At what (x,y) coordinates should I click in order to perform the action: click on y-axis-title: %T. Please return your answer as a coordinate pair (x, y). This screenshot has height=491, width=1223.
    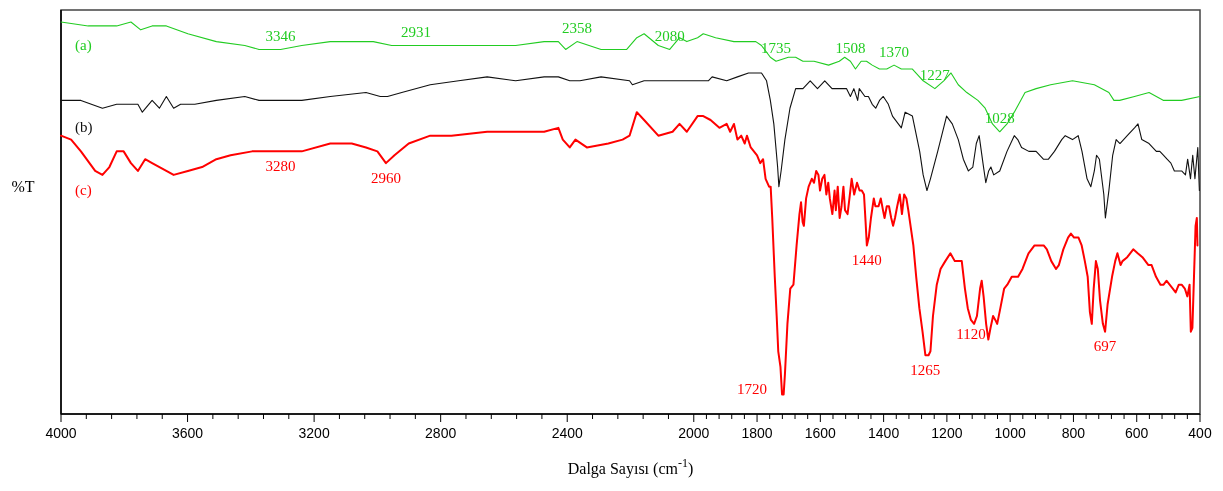
    Looking at the image, I should click on (23, 186).